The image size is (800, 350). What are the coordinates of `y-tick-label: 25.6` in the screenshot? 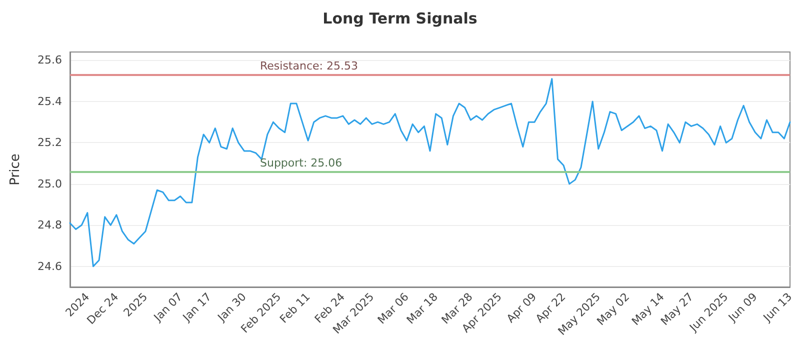 It's located at (50, 60).